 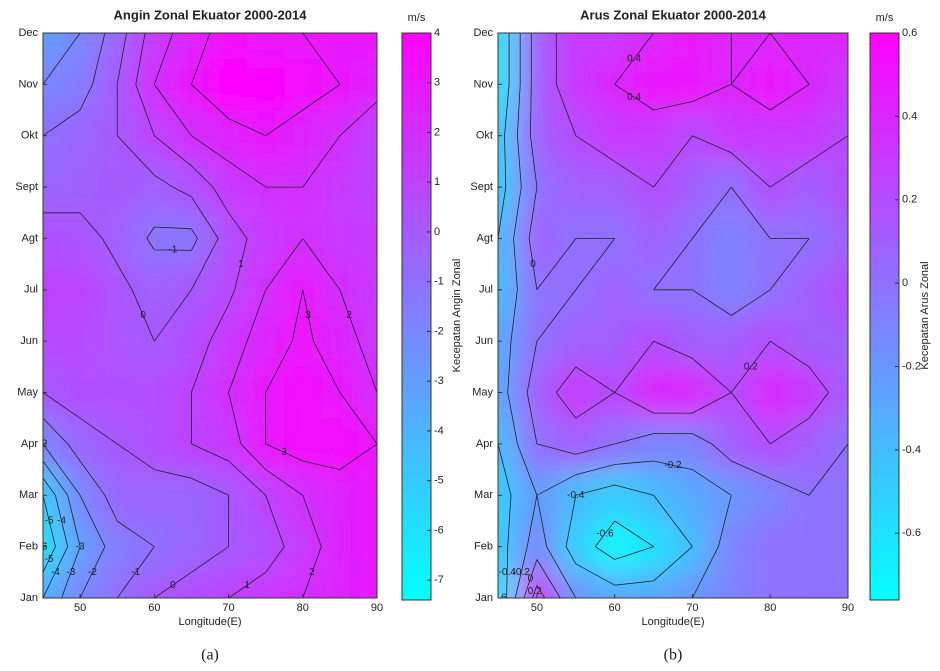 What do you see at coordinates (484, 444) in the screenshot?
I see `y-tick-label: Apr` at bounding box center [484, 444].